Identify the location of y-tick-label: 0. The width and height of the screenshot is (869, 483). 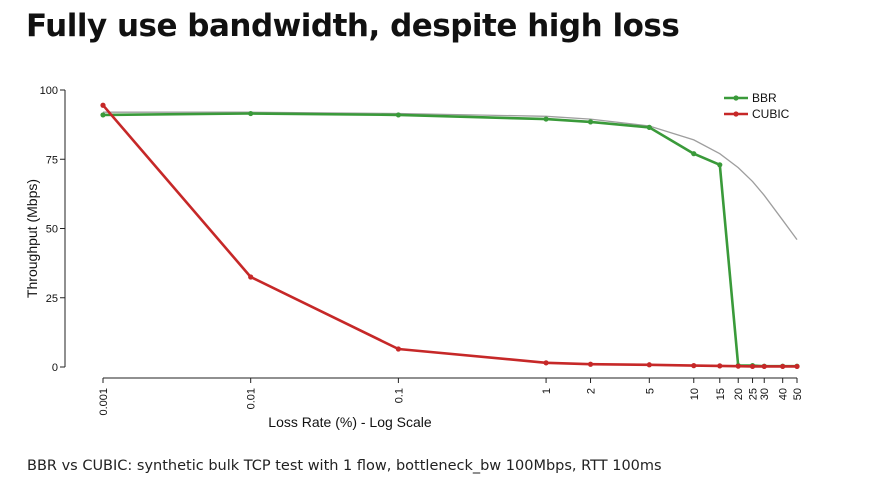
(55, 368).